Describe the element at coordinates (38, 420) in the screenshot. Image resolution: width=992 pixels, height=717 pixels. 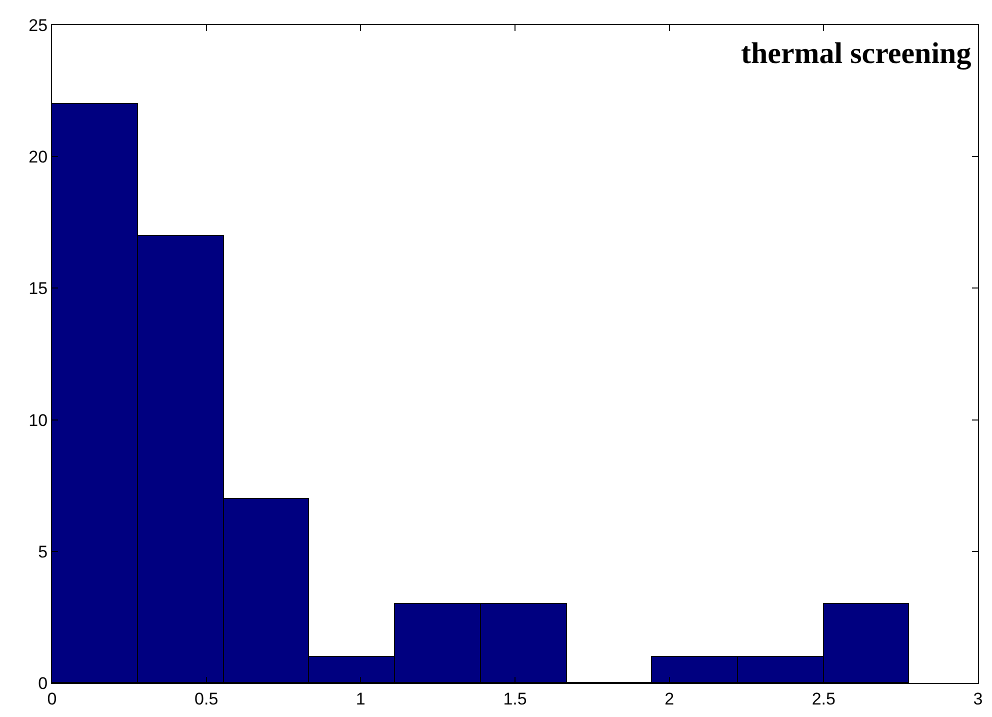
I see `y-tick-label: 10` at that location.